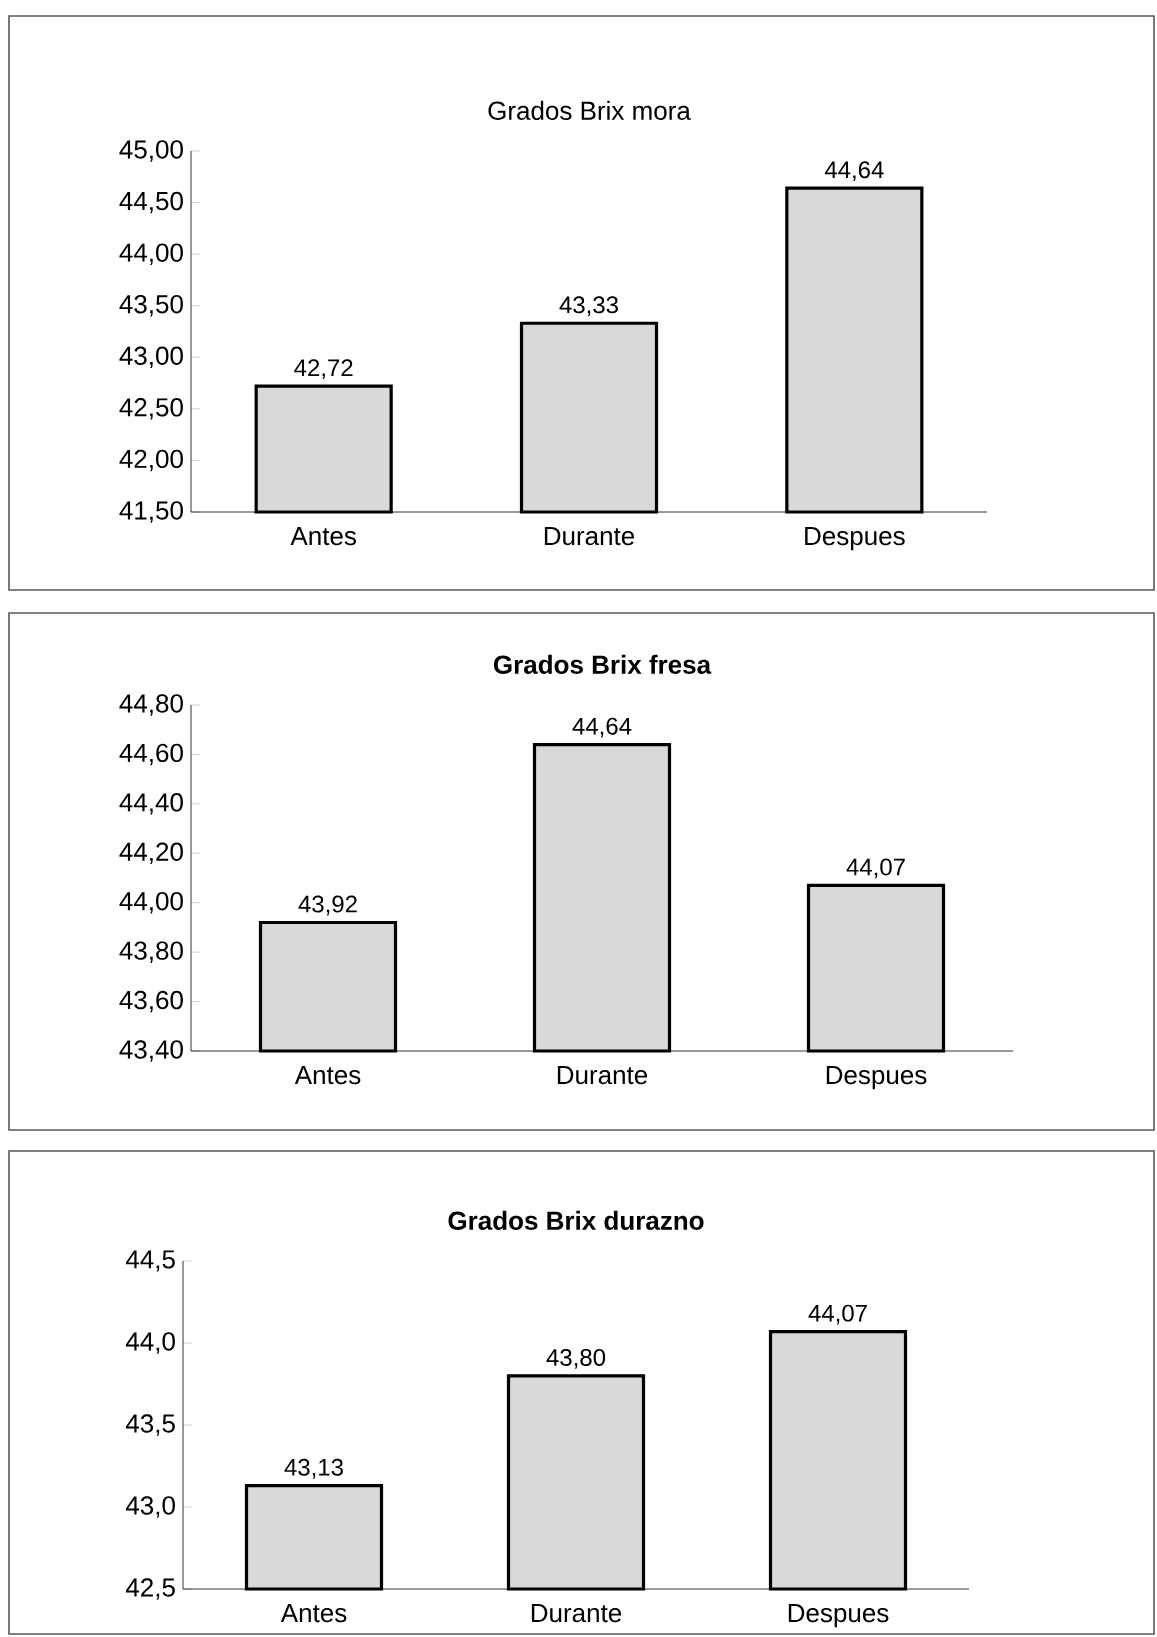  I want to click on y-tick-label: 44,5, so click(150, 1261).